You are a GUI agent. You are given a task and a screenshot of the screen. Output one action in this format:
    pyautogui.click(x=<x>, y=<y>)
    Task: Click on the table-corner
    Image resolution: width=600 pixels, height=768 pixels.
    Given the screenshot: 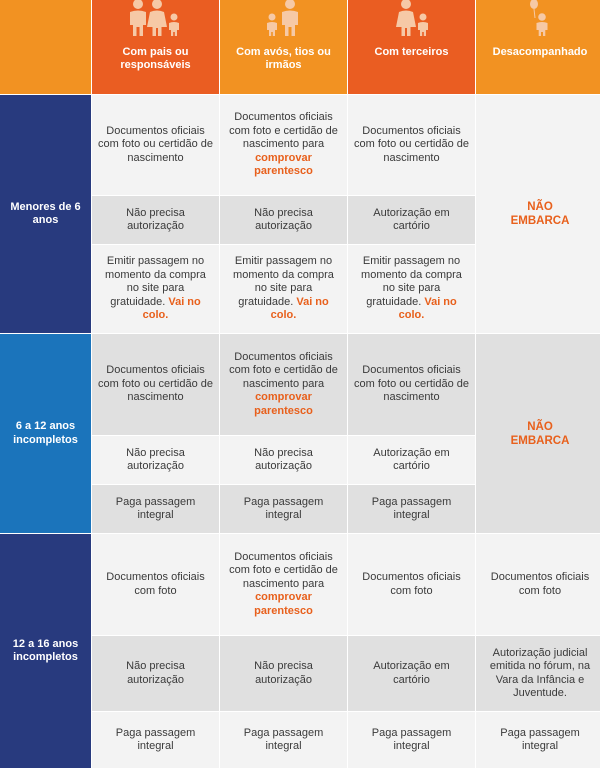 What is the action you would take?
    pyautogui.click(x=45, y=47)
    